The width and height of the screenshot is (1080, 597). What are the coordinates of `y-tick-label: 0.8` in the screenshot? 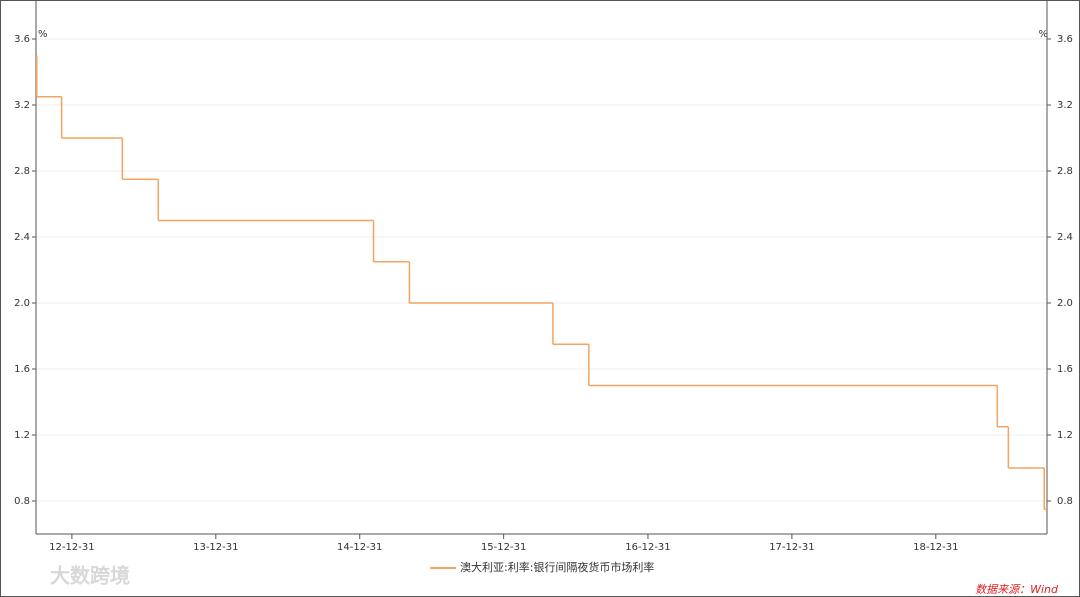 It's located at (22, 501).